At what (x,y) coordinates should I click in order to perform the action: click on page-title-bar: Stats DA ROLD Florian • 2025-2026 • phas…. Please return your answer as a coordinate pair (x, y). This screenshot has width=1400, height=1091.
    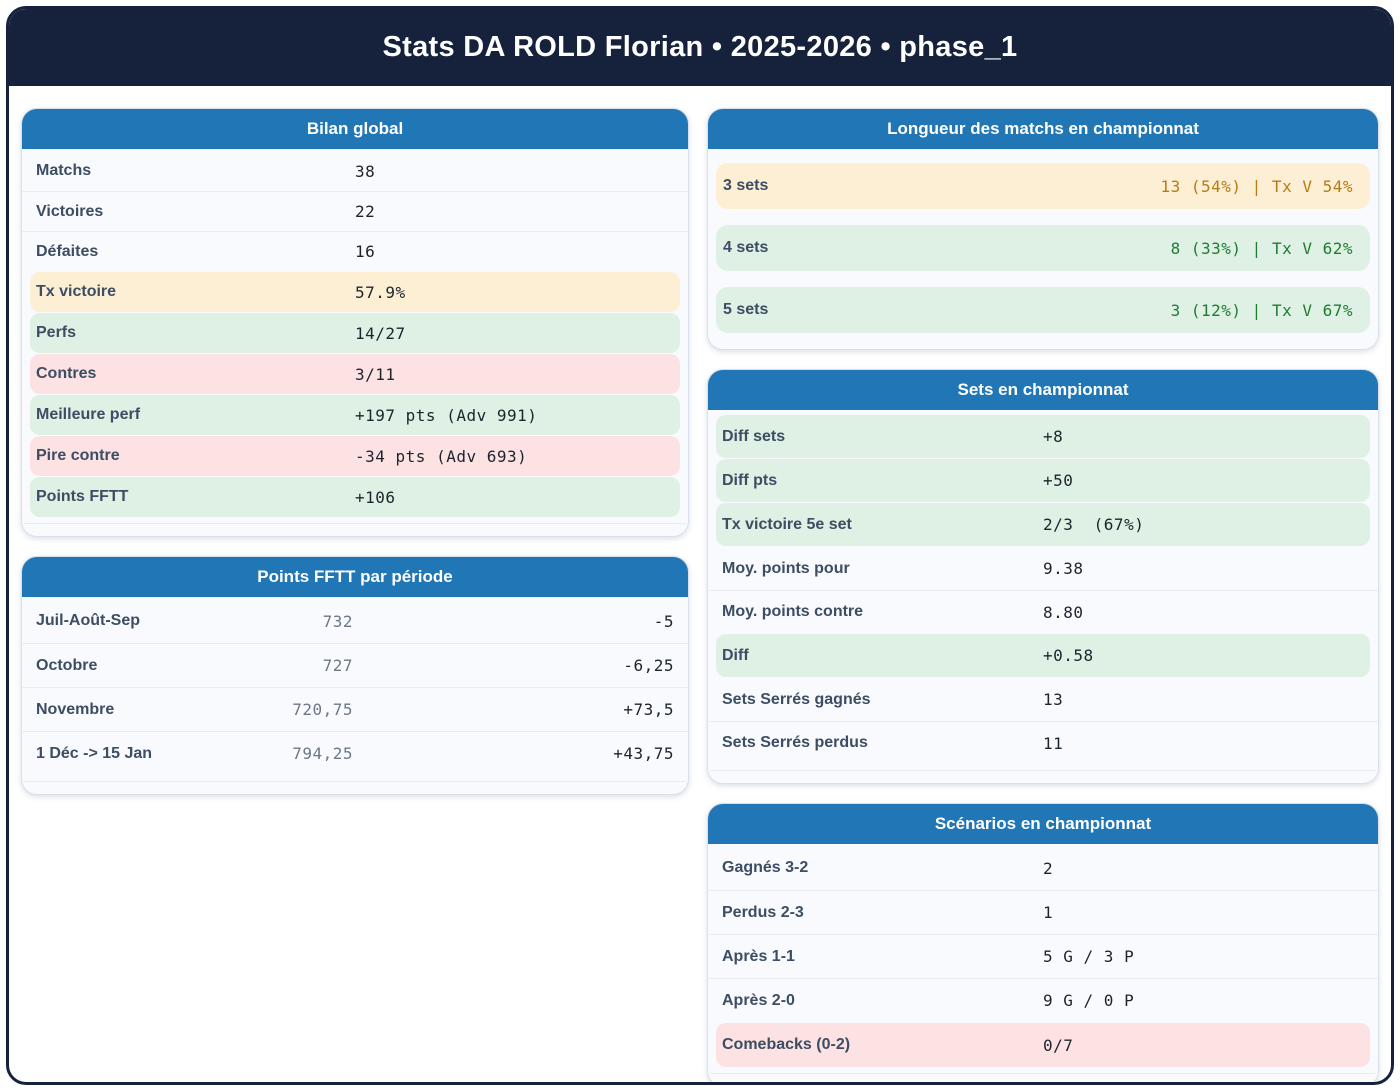
    Looking at the image, I should click on (700, 47).